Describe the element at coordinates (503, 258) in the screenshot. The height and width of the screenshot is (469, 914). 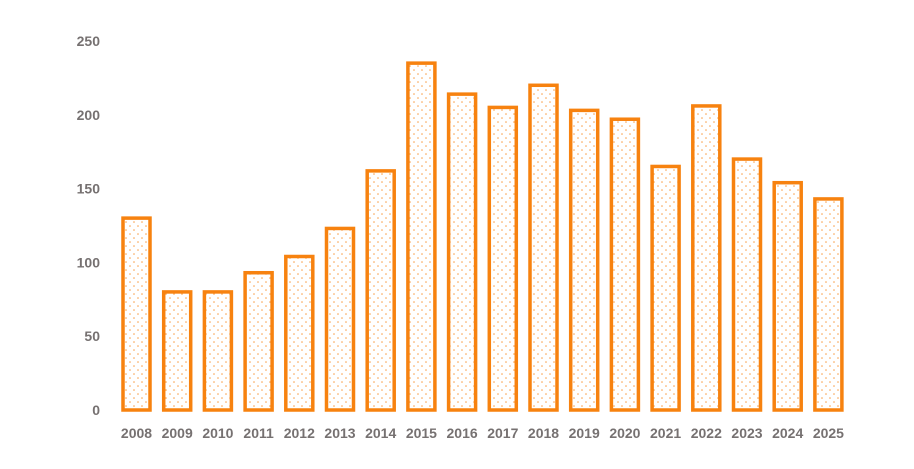
I see `bar-2017` at that location.